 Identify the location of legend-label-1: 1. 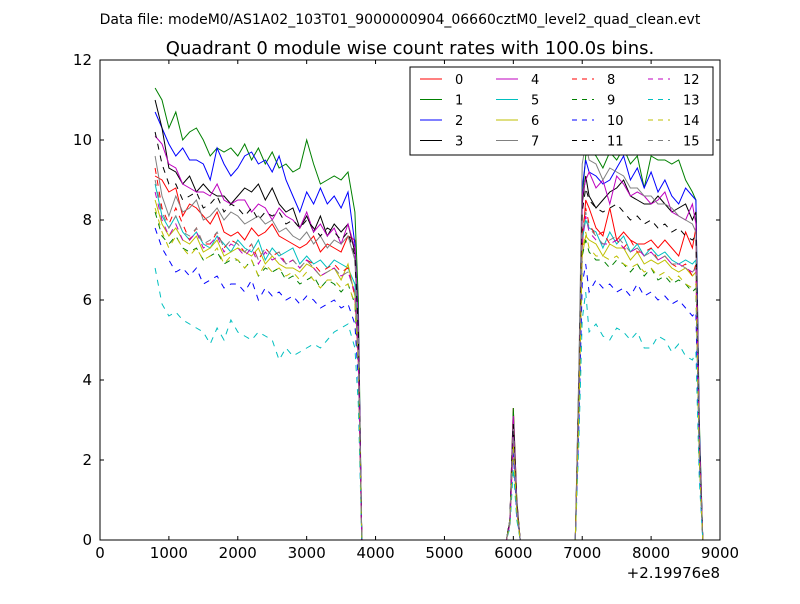
(459, 101).